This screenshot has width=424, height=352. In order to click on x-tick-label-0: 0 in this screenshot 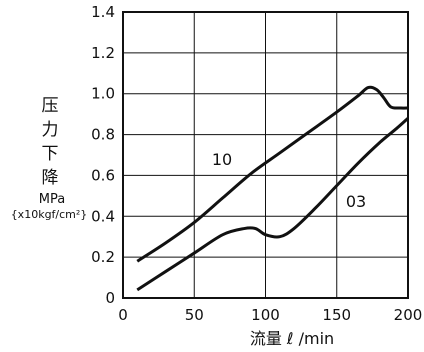, I will do `click(123, 315)`.